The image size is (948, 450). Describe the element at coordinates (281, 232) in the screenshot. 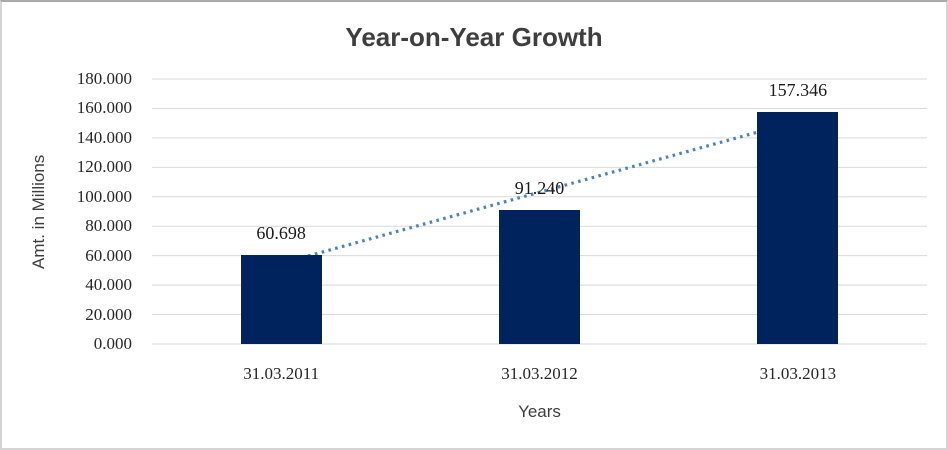

I see `bar-data-label: 60.698` at that location.